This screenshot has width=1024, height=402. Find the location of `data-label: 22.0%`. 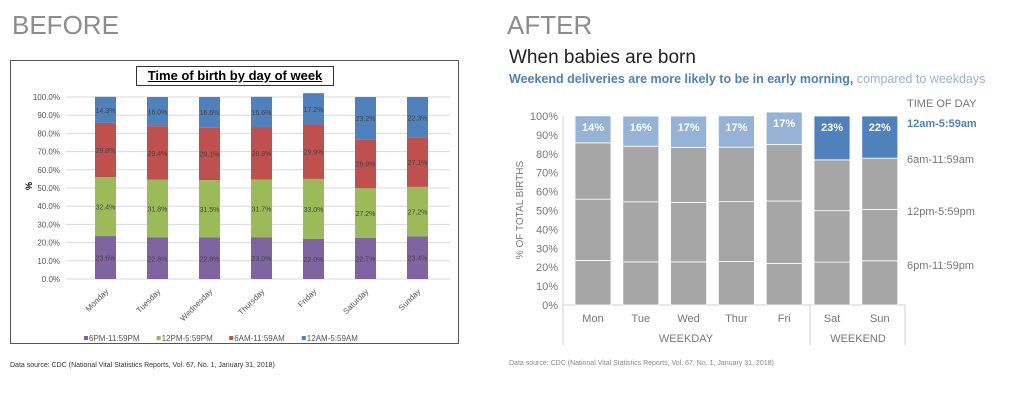

data-label: 22.0% is located at coordinates (314, 260).